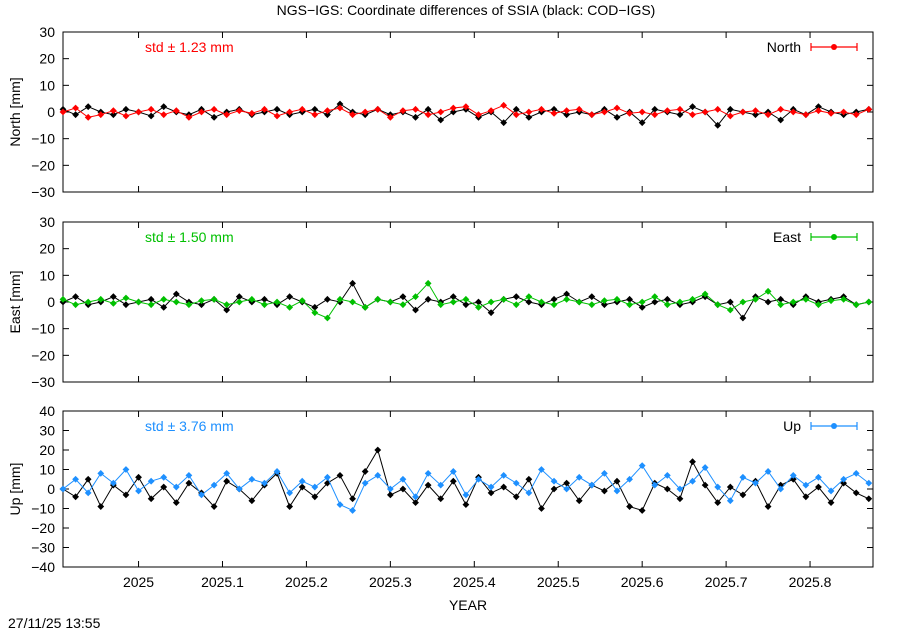 This screenshot has width=900, height=630. Describe the element at coordinates (222, 582) in the screenshot. I see `x-tick-label: 2025.1` at that location.